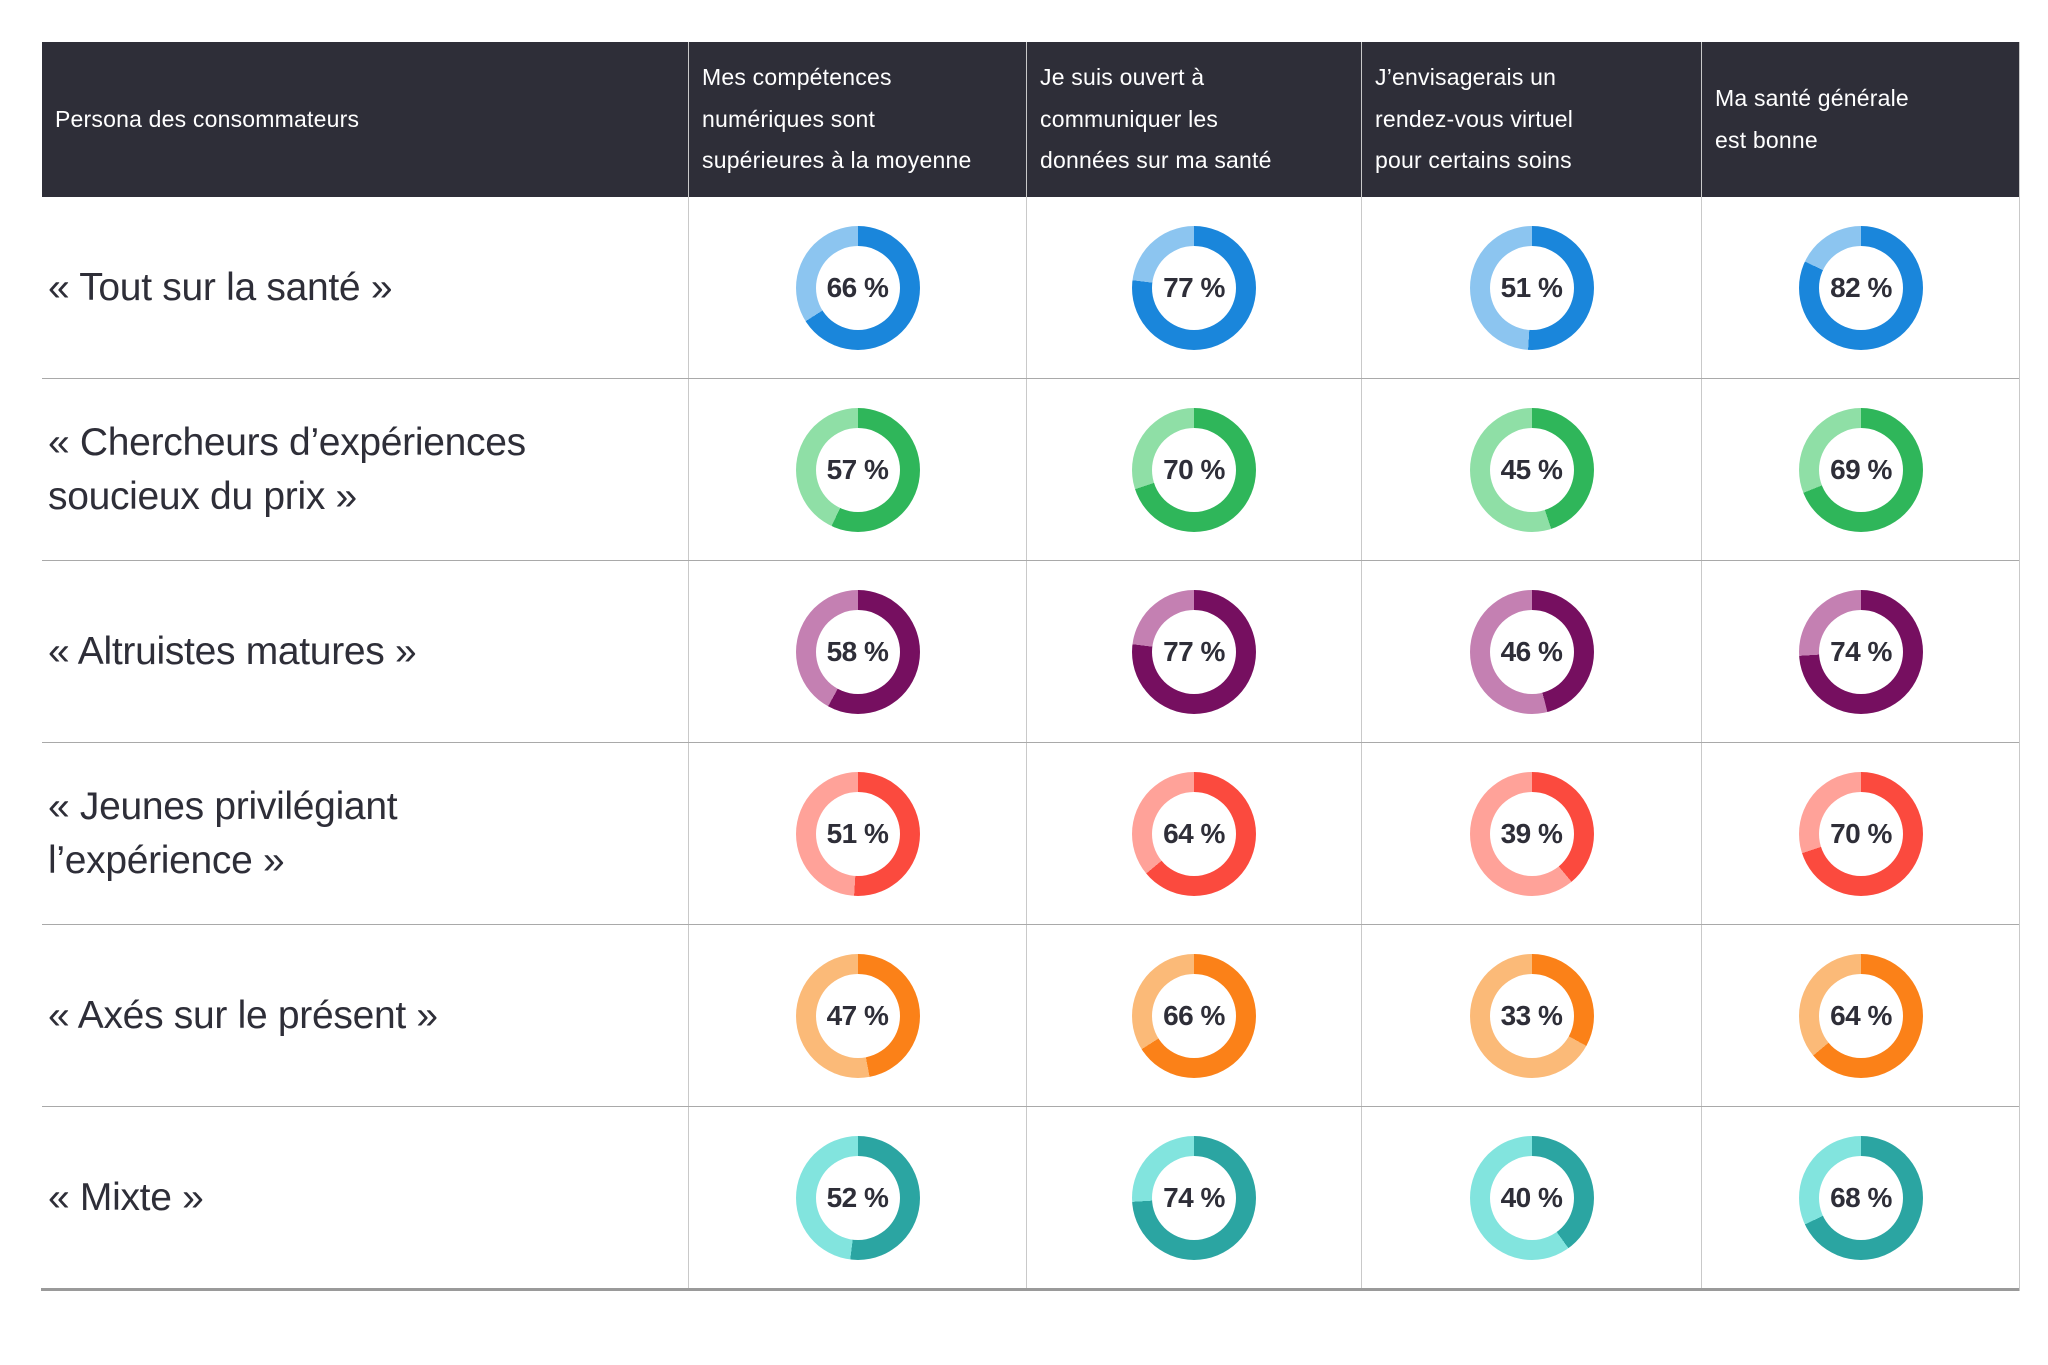  I want to click on donut-value: 39 %, so click(1531, 833).